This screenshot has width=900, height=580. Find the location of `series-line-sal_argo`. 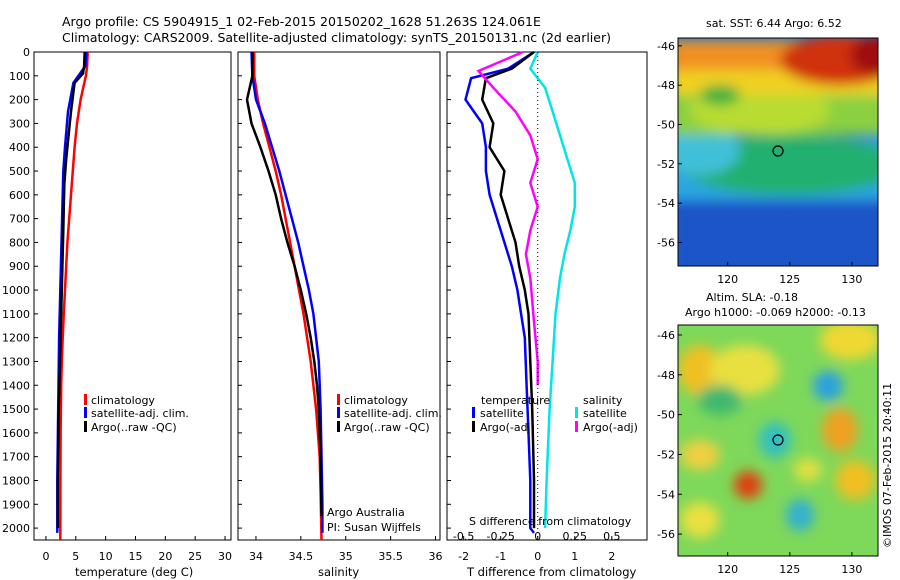

series-line-sal_argo is located at coordinates (508, 218).